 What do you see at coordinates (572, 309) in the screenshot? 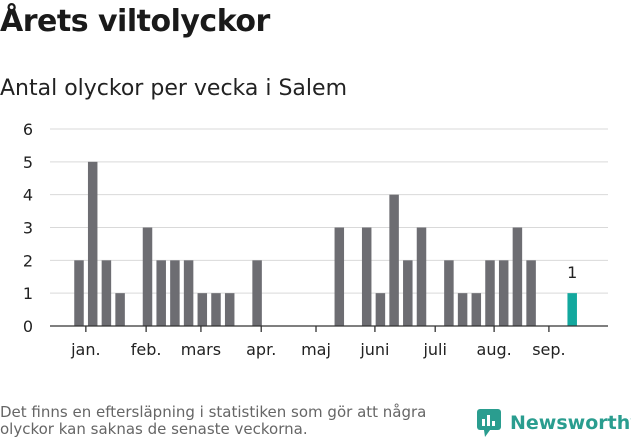
I see `bar-current-week` at bounding box center [572, 309].